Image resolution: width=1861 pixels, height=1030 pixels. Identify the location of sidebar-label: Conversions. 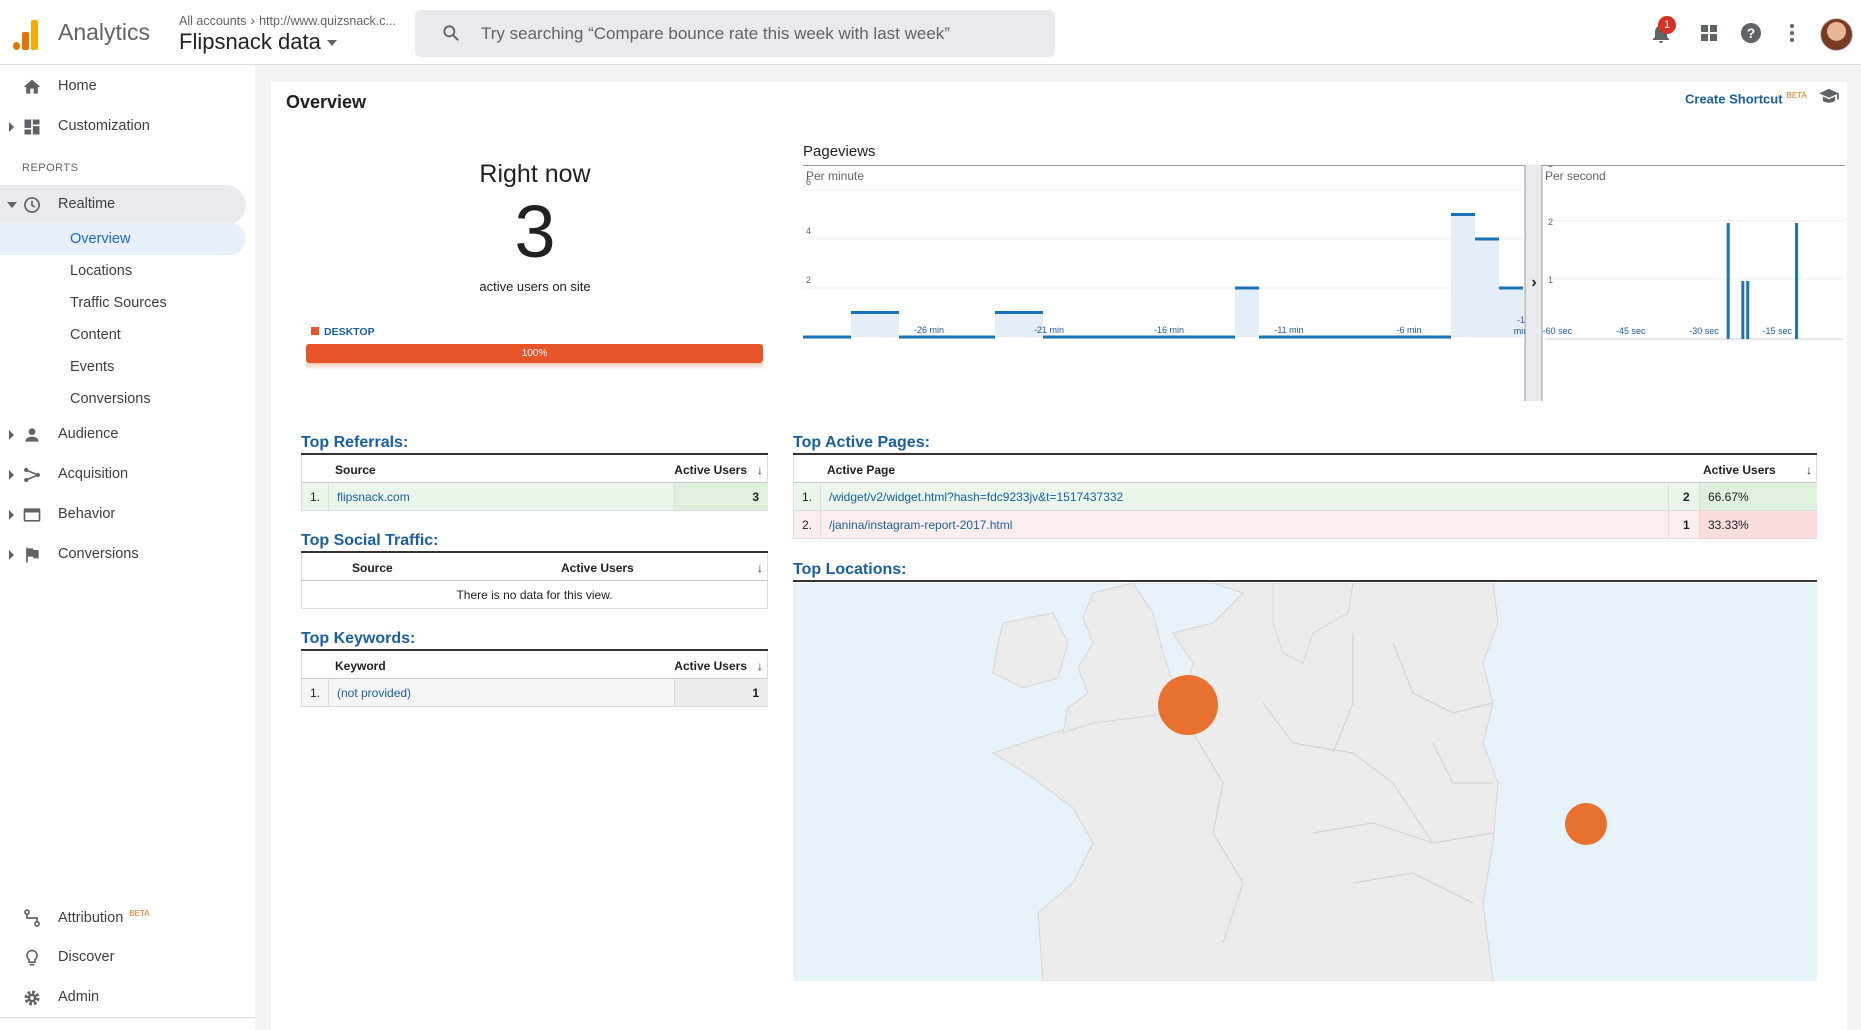
(98, 554).